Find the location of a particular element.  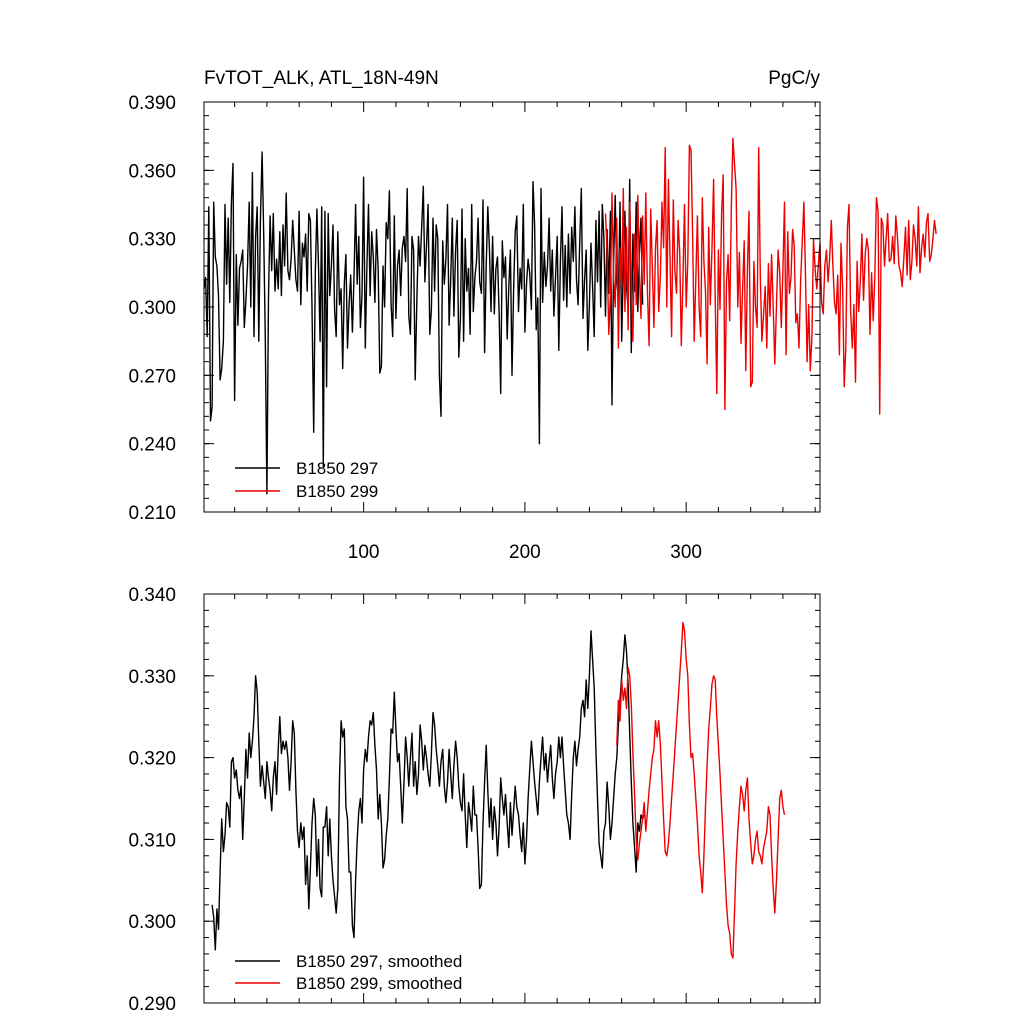

y-tick-label: 0.340 is located at coordinates (152, 595).